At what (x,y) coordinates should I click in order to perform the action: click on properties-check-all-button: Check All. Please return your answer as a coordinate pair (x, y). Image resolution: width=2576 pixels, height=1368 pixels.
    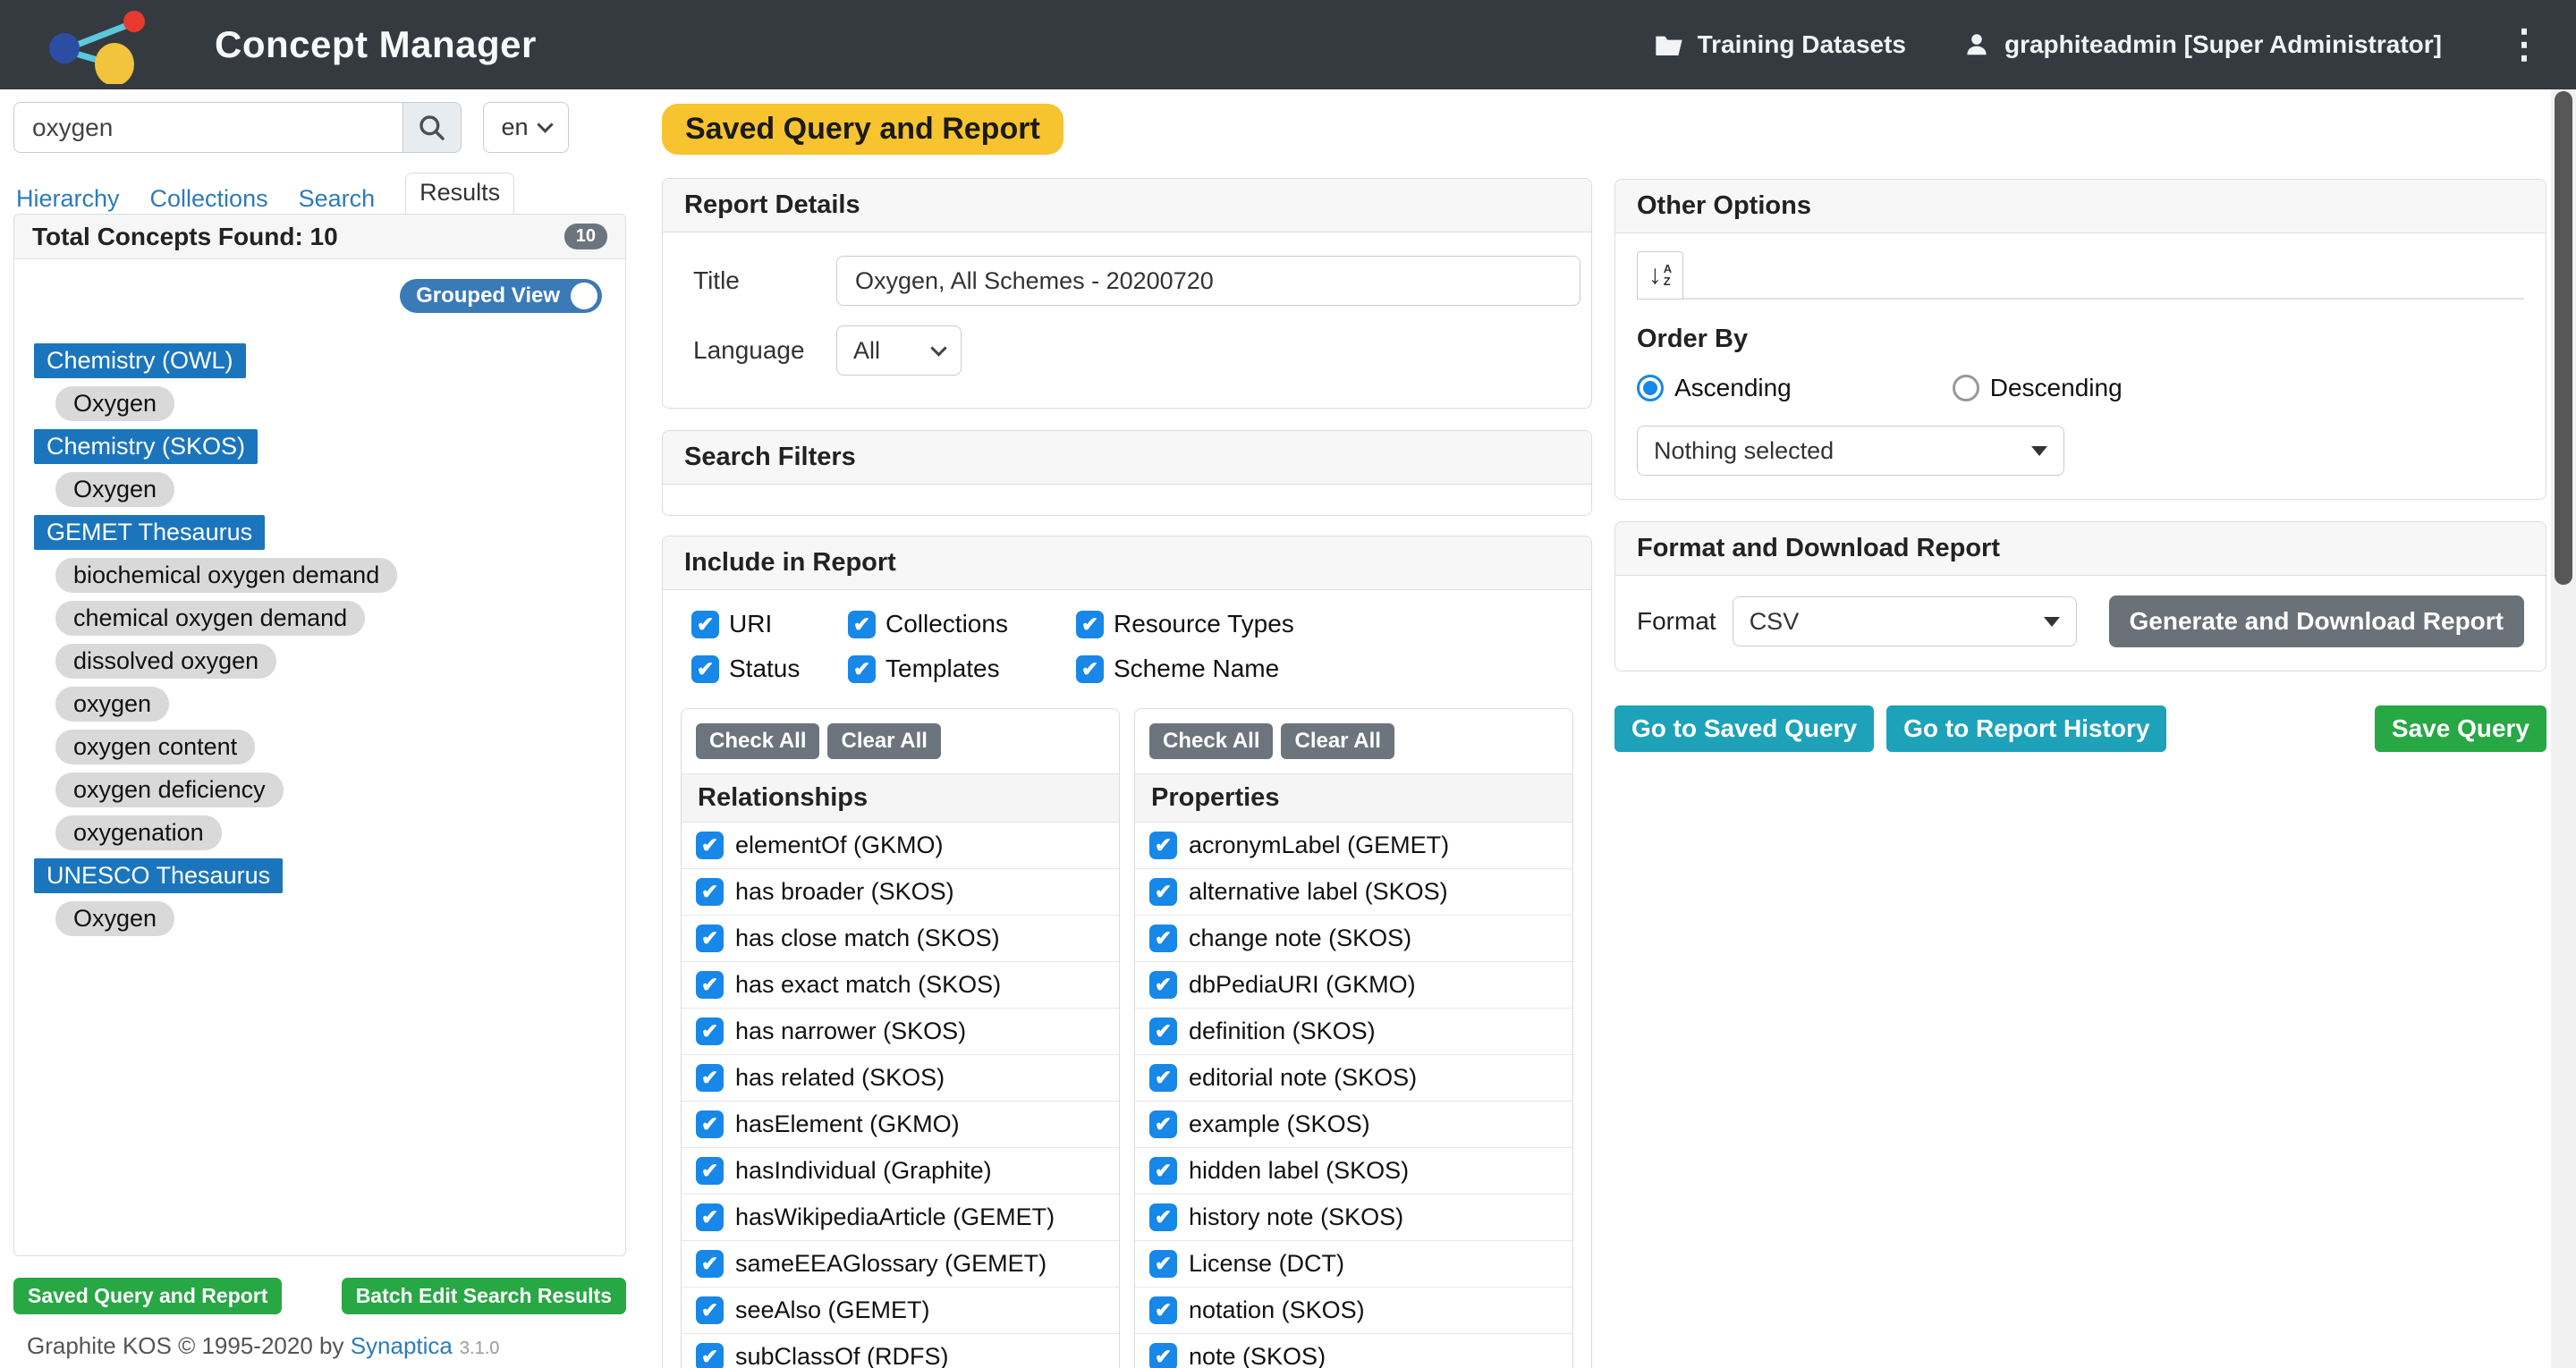
    Looking at the image, I should click on (1211, 741).